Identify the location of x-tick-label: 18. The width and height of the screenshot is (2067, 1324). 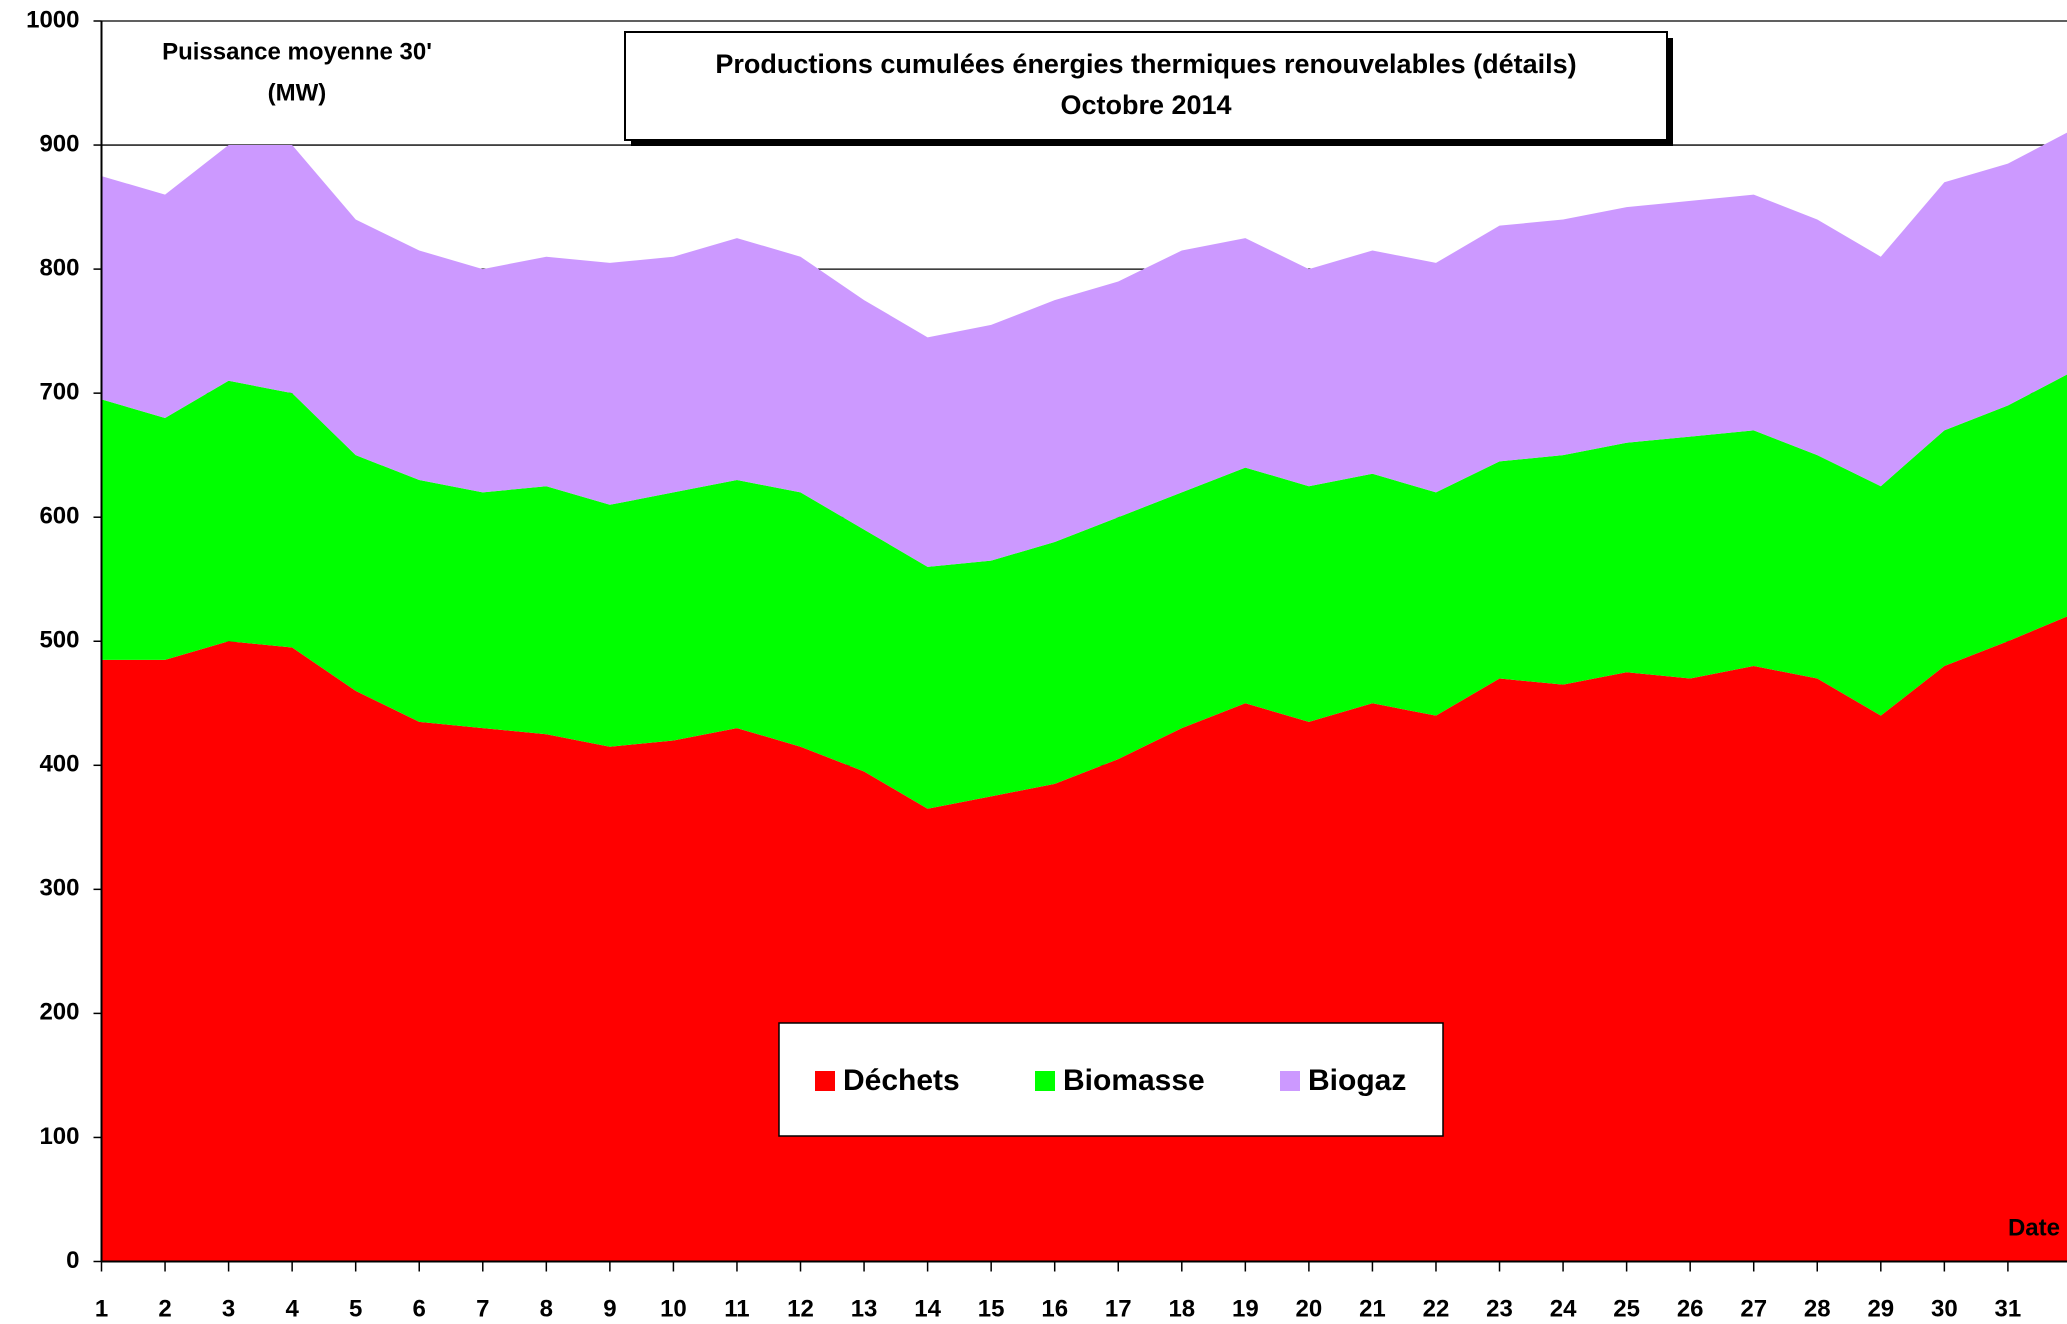
(1181, 1308).